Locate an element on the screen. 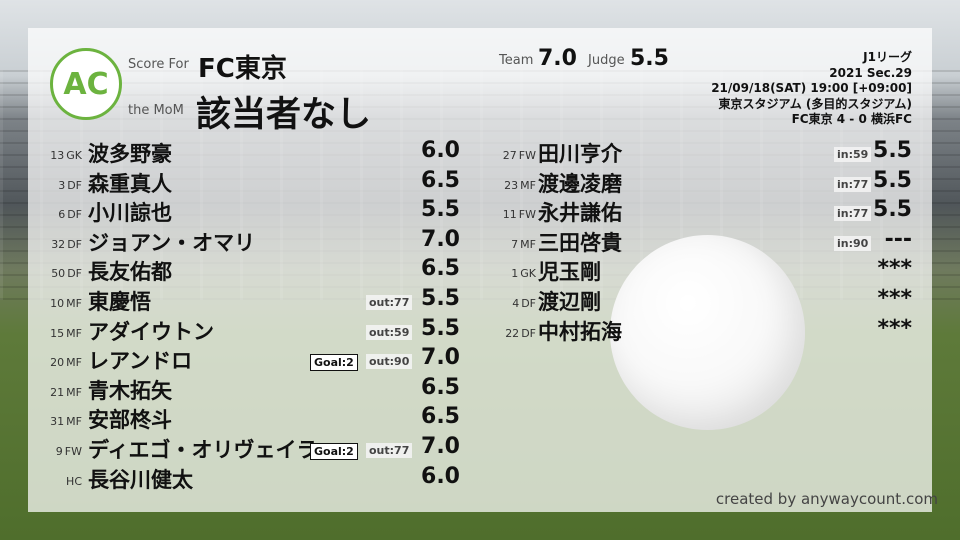  player-name: ジョアン・オマリ is located at coordinates (172, 242).